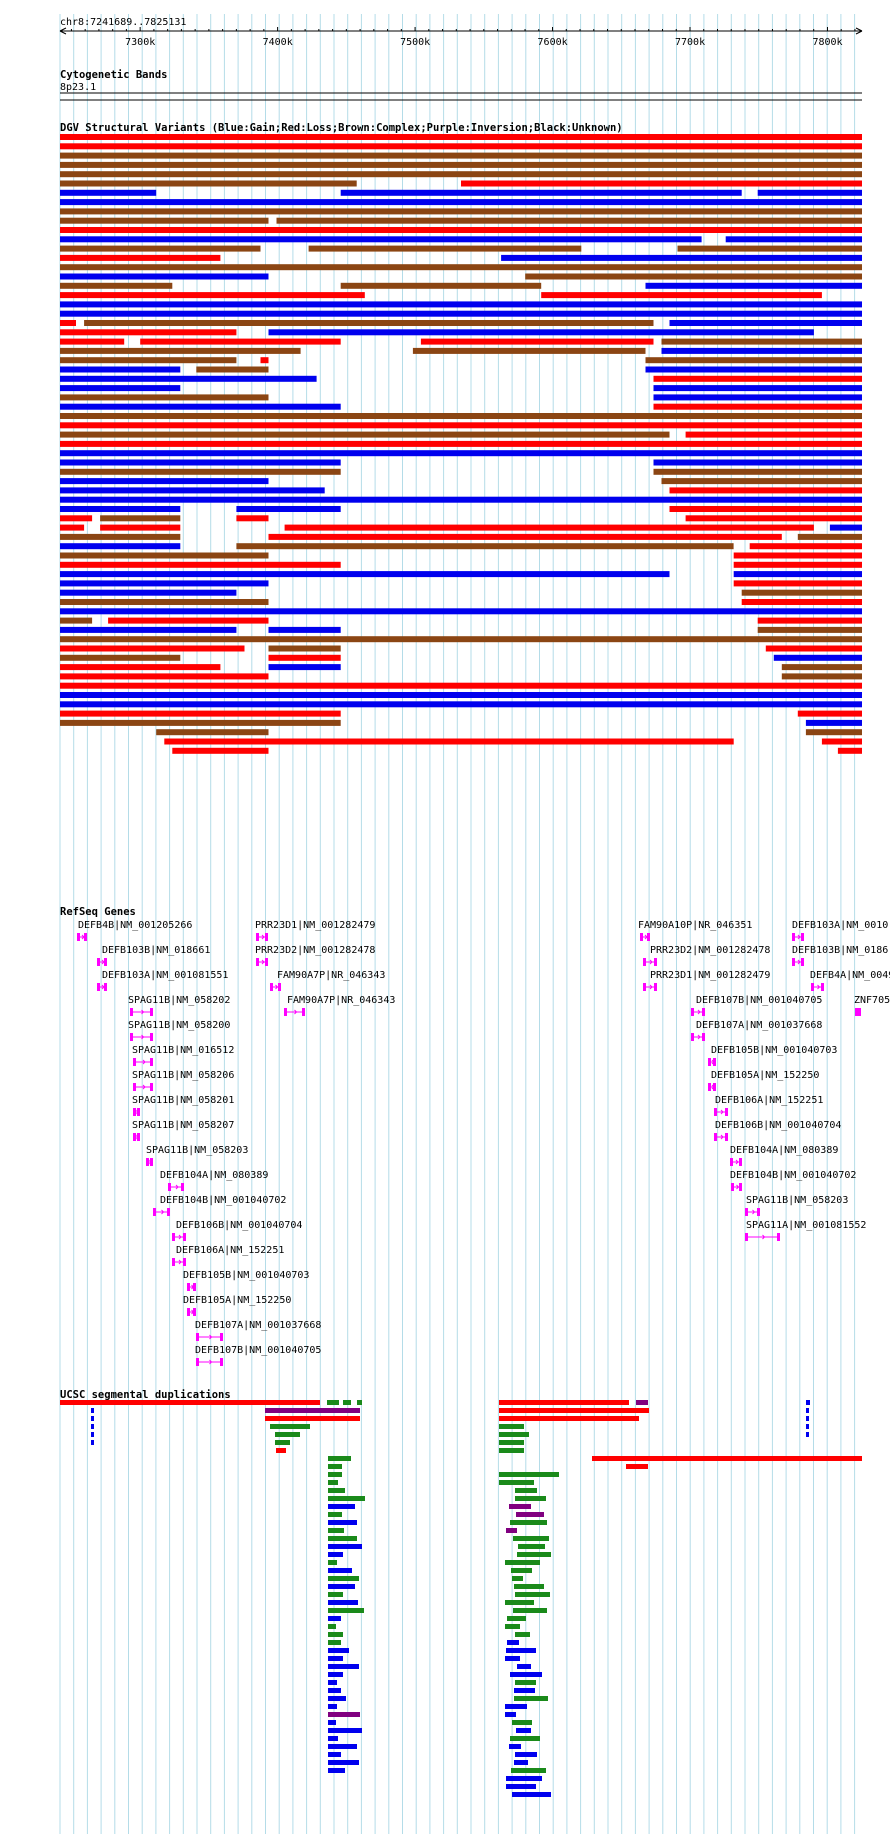 This screenshot has width=890, height=1834. What do you see at coordinates (230, 1250) in the screenshot?
I see `refseq-gene-label: DEFB106A|NM_152251` at bounding box center [230, 1250].